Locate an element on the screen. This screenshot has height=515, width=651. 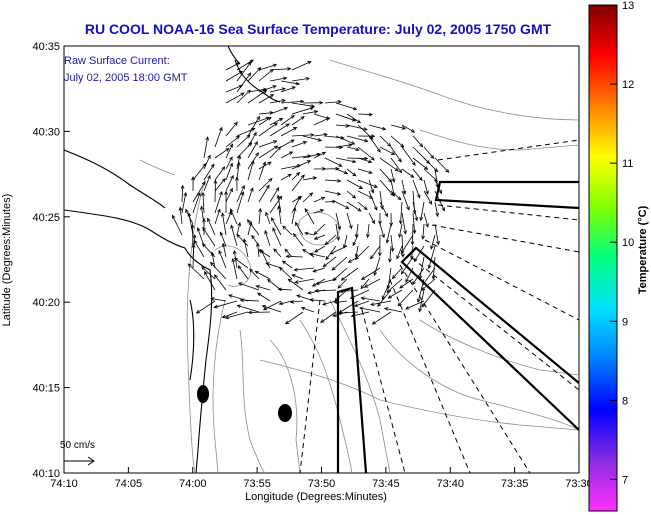
y-axis-label: Latitude (Degrees:Minutes) is located at coordinates (7, 260).